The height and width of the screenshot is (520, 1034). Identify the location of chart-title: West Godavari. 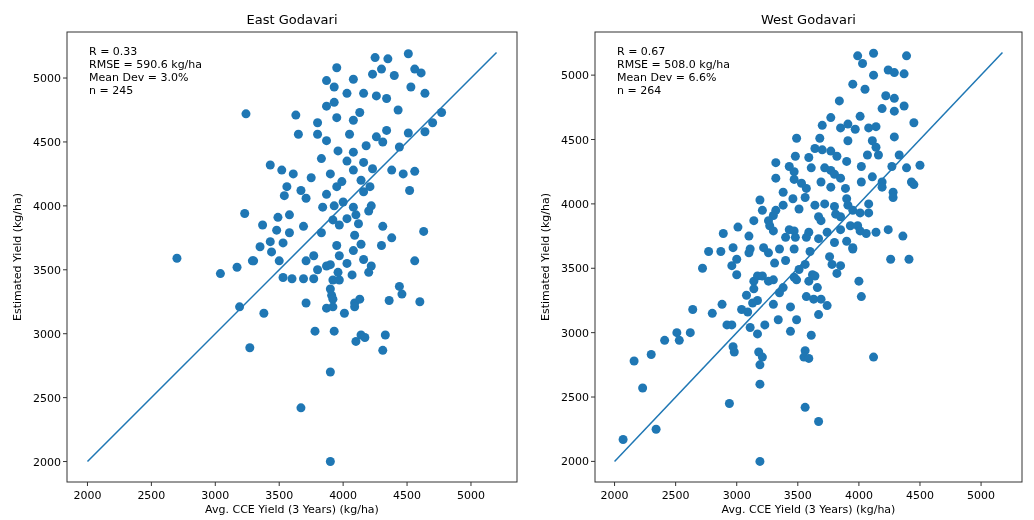
(808, 19).